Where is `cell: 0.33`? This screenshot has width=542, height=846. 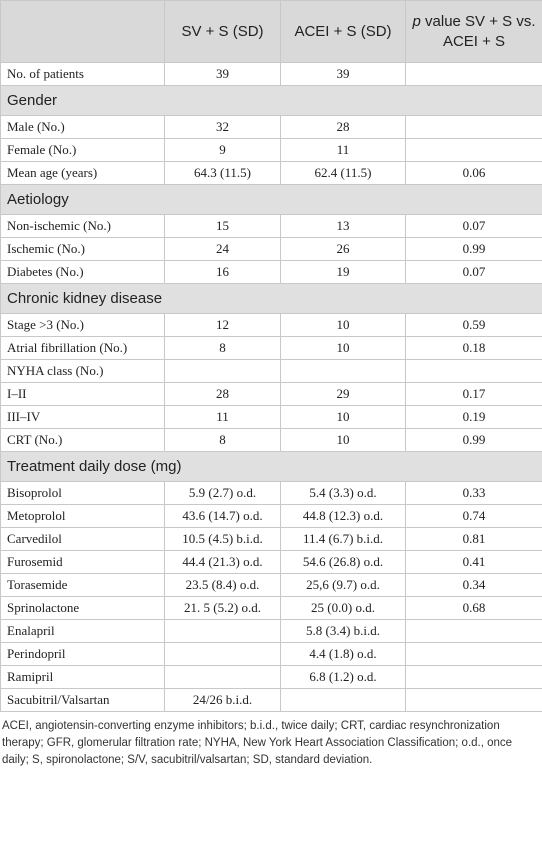 cell: 0.33 is located at coordinates (473, 493).